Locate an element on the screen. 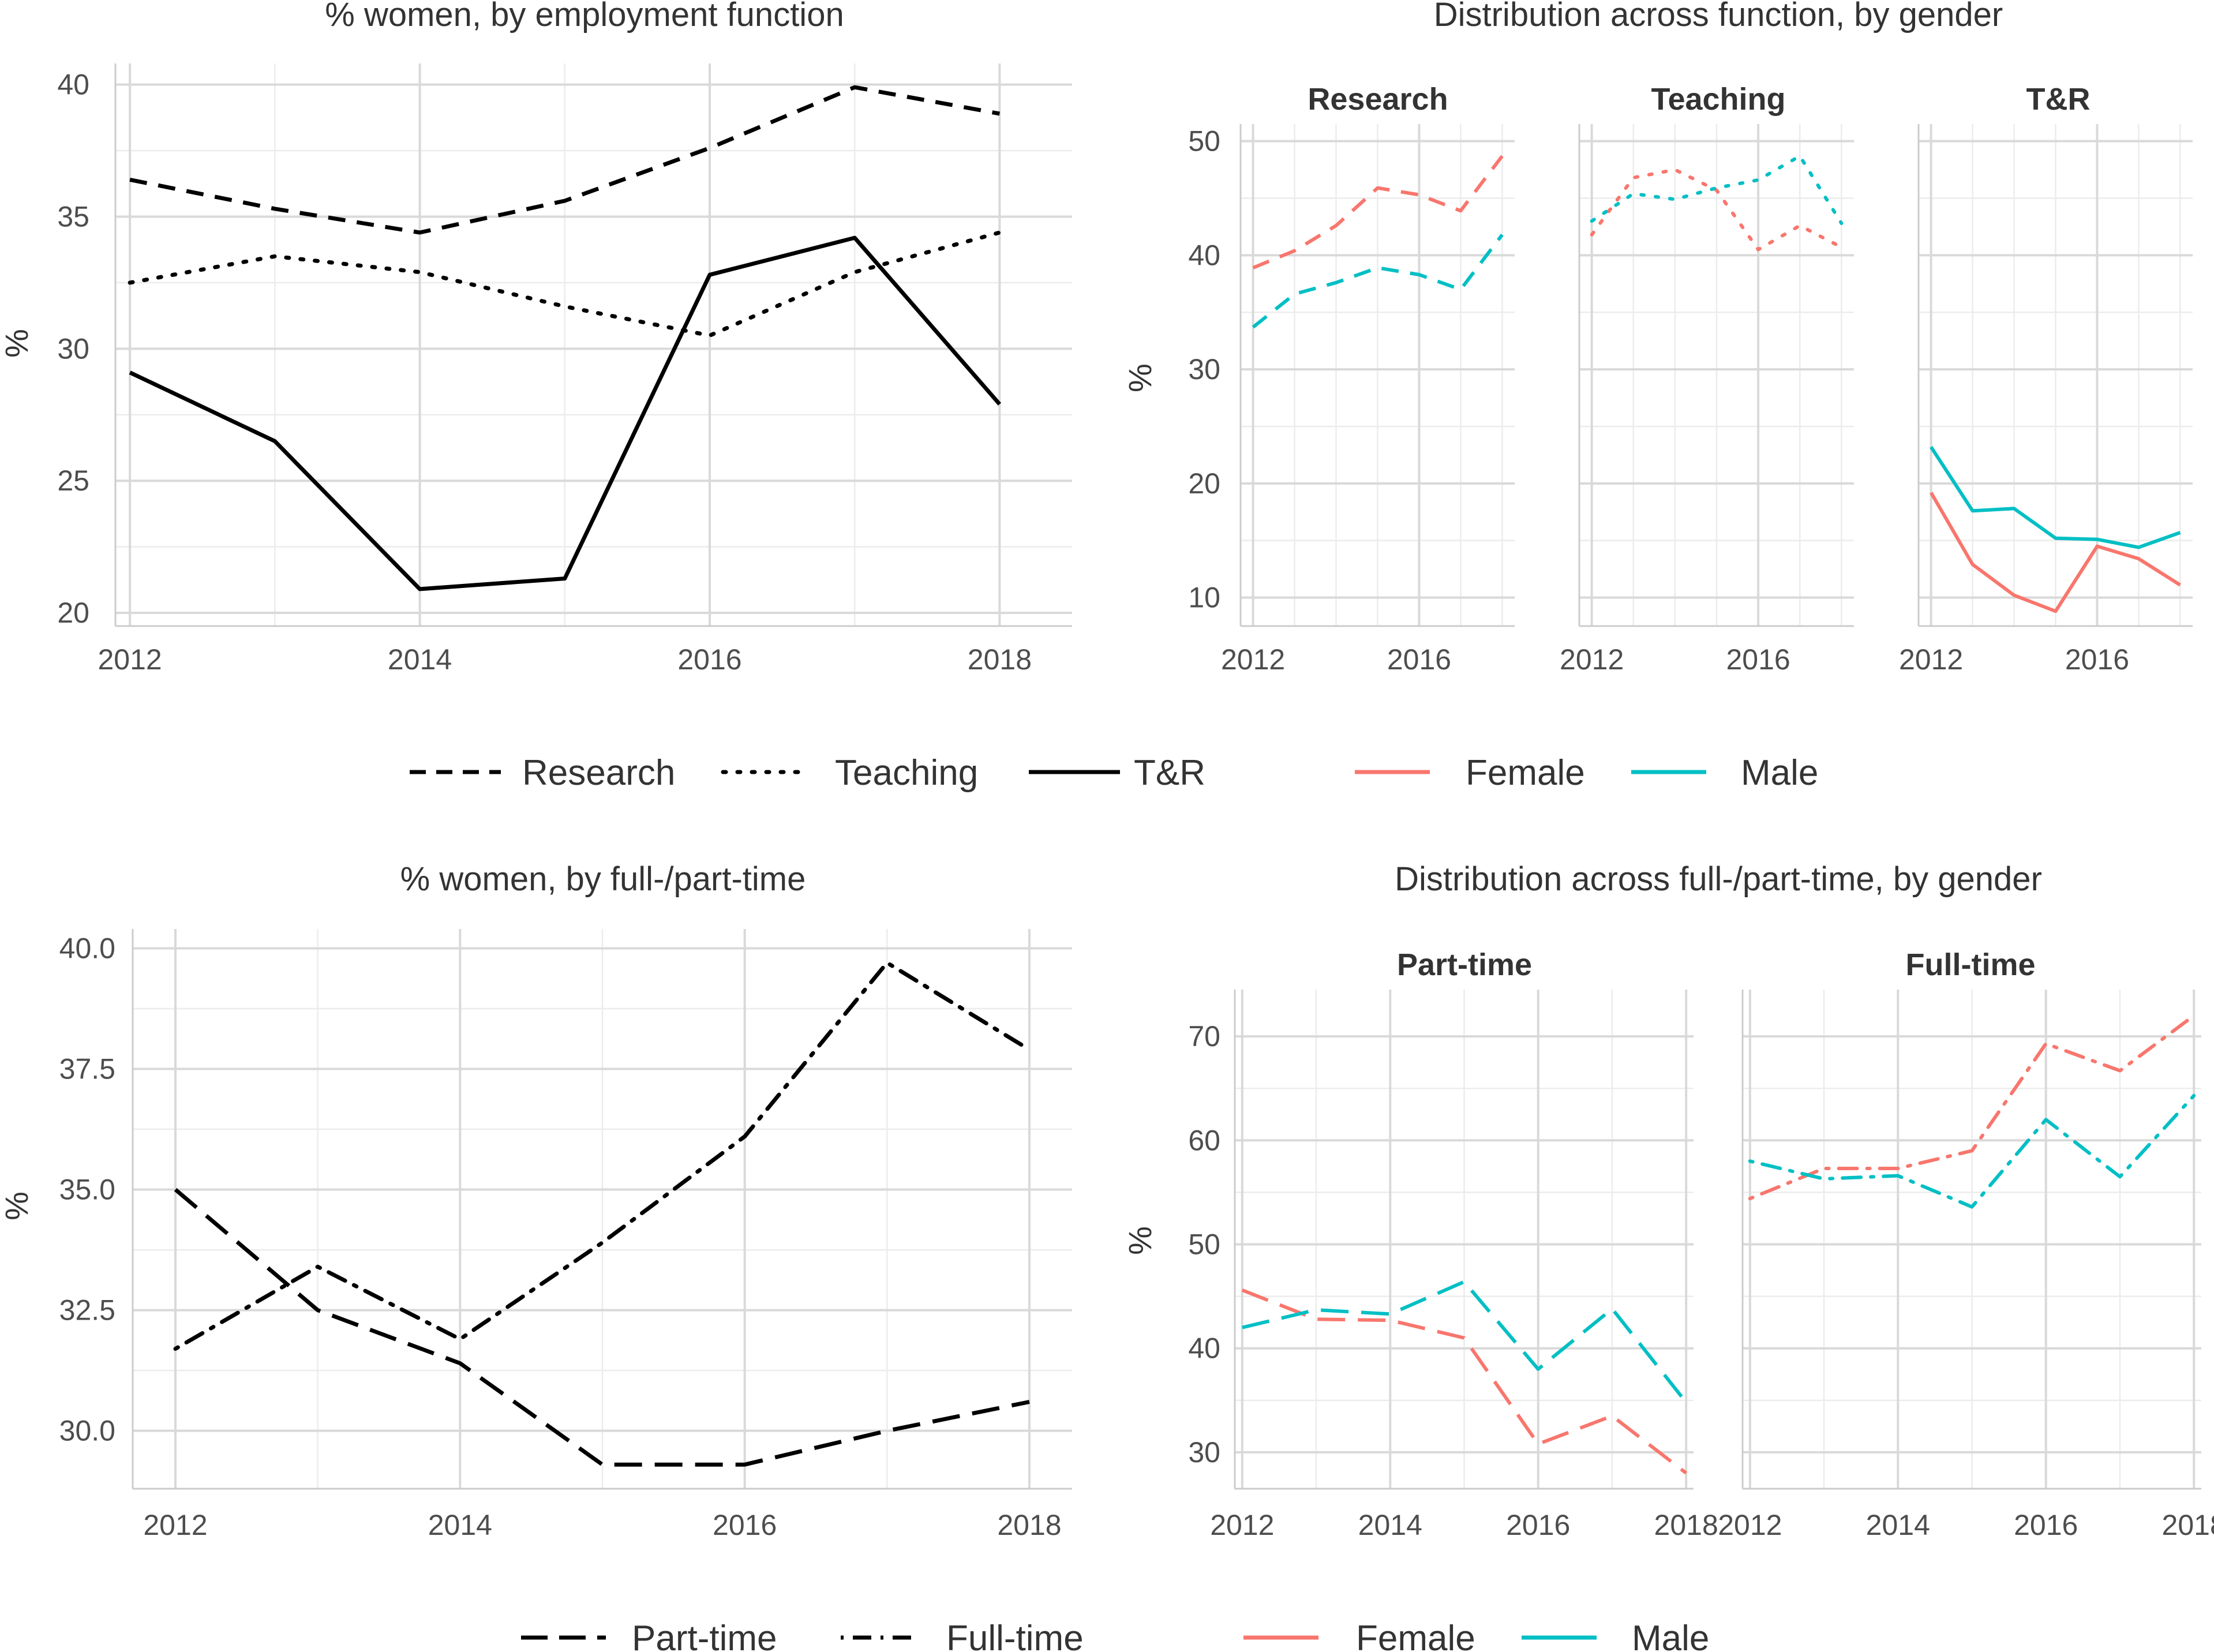 The image size is (2214, 1652). series-line-male-tandr is located at coordinates (2055, 497).